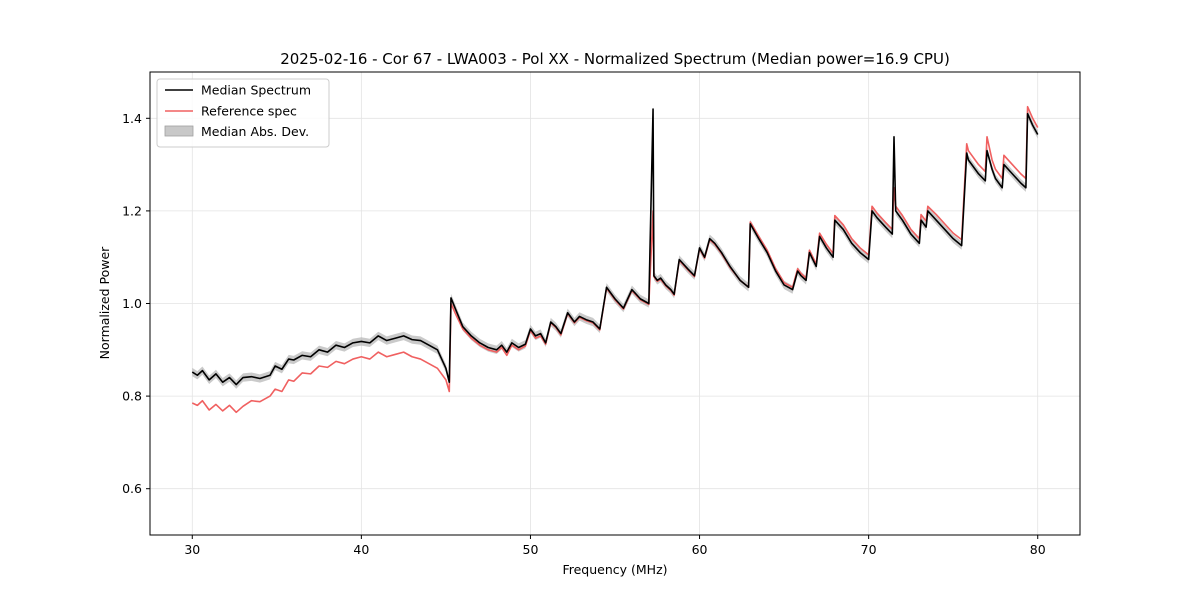 This screenshot has height=600, width=1200. Describe the element at coordinates (249, 111) in the screenshot. I see `legend-label-reference-spec: Reference spec` at that location.